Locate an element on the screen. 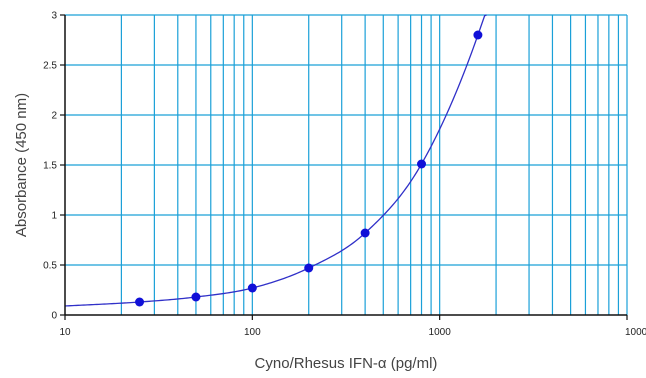  x-tick-label: 1000 is located at coordinates (440, 332).